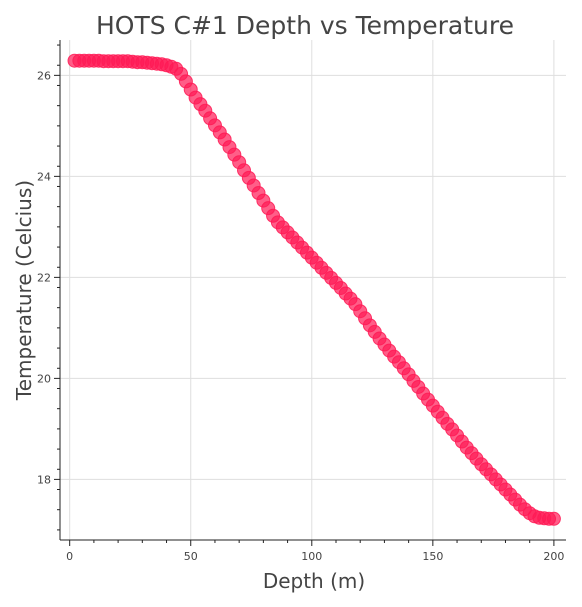 The image size is (582, 607). I want to click on x-tick-label: 0, so click(69, 556).